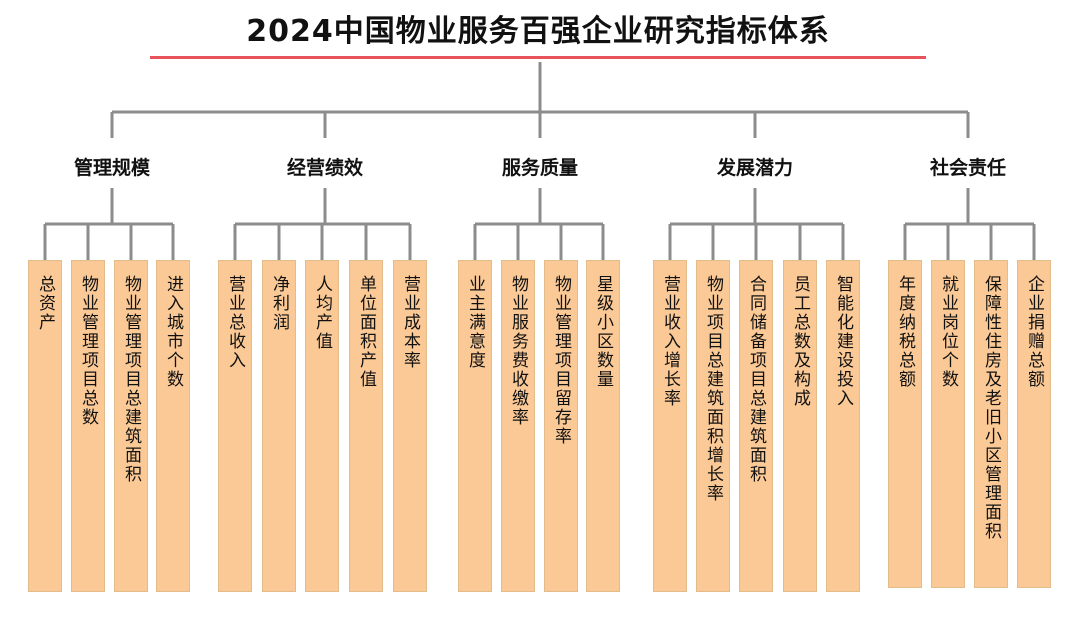  I want to click on indicator-label: 物业项目总建筑面积增长率, so click(713, 389).